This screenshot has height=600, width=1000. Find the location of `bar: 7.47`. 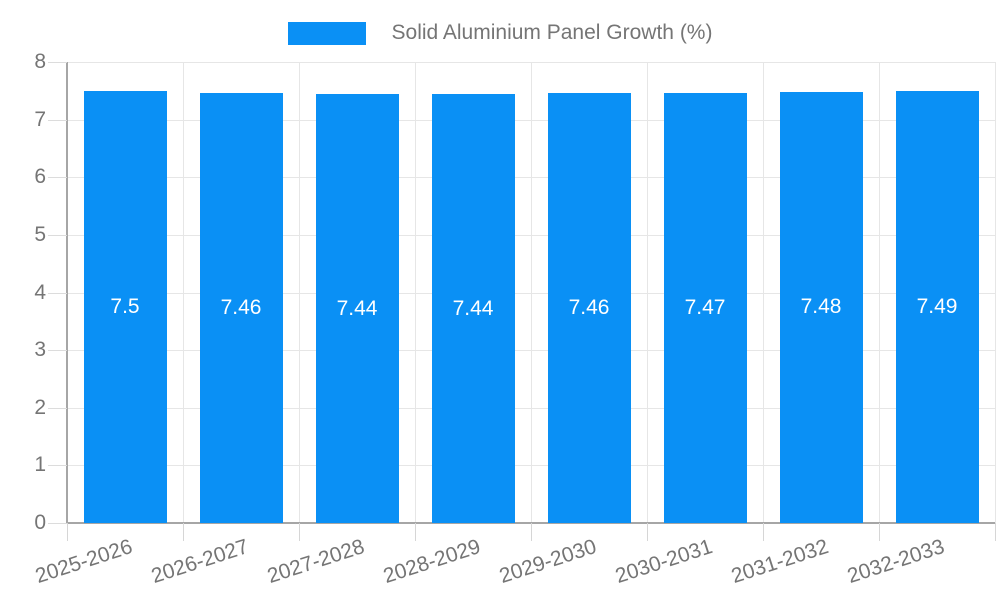

bar: 7.47 is located at coordinates (705, 307).